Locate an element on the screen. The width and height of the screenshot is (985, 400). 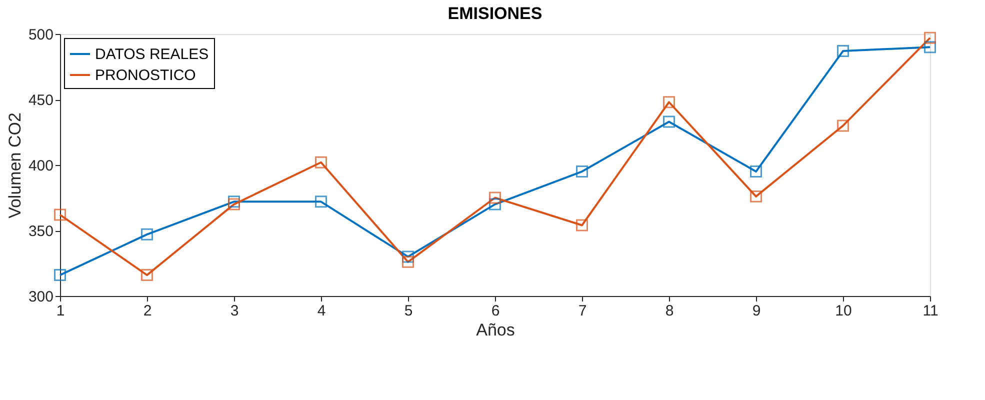
y-tick-label: 450 is located at coordinates (41, 100).